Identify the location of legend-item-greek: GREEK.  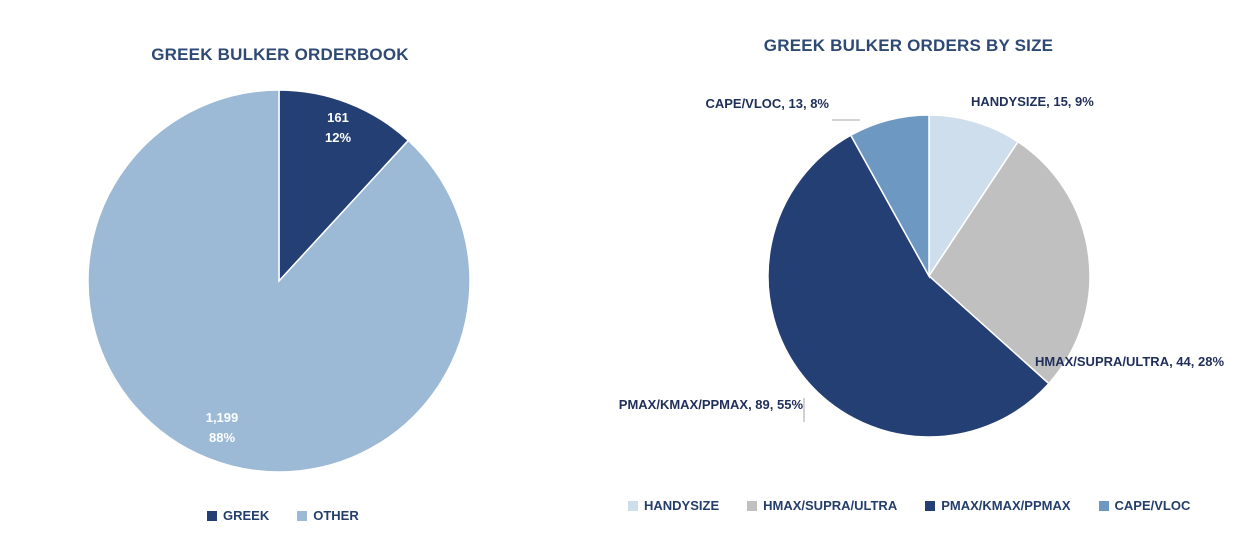
(238, 515).